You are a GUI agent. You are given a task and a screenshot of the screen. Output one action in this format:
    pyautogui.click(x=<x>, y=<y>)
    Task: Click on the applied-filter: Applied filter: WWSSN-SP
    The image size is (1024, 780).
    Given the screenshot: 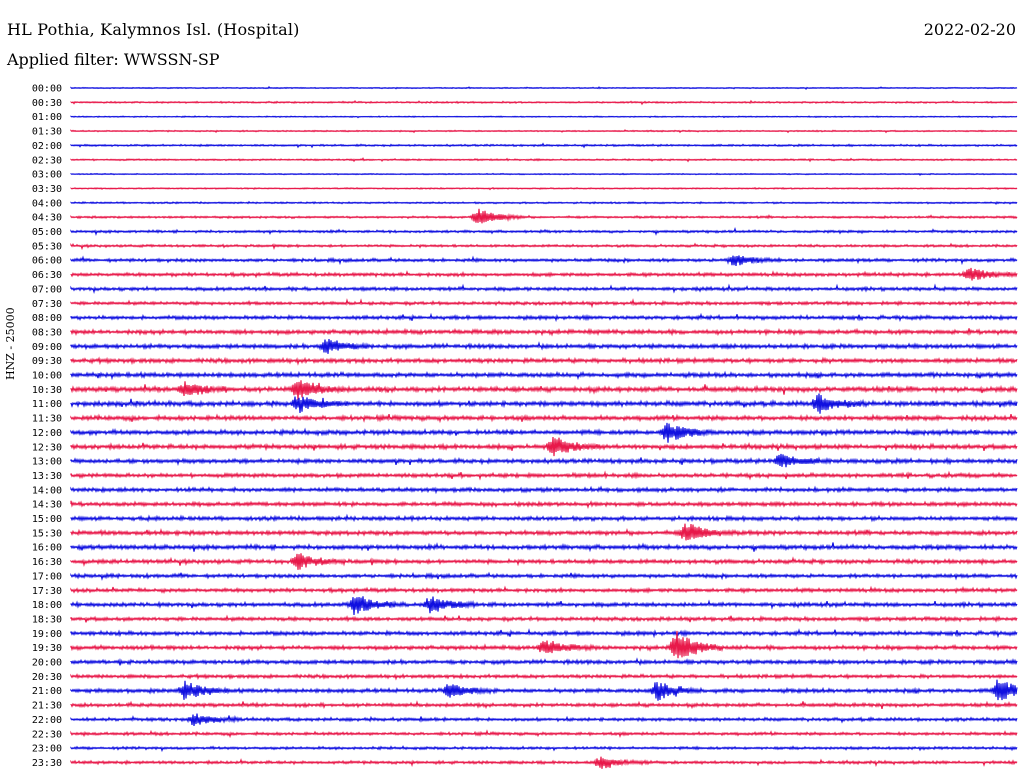 What is the action you would take?
    pyautogui.click(x=113, y=59)
    